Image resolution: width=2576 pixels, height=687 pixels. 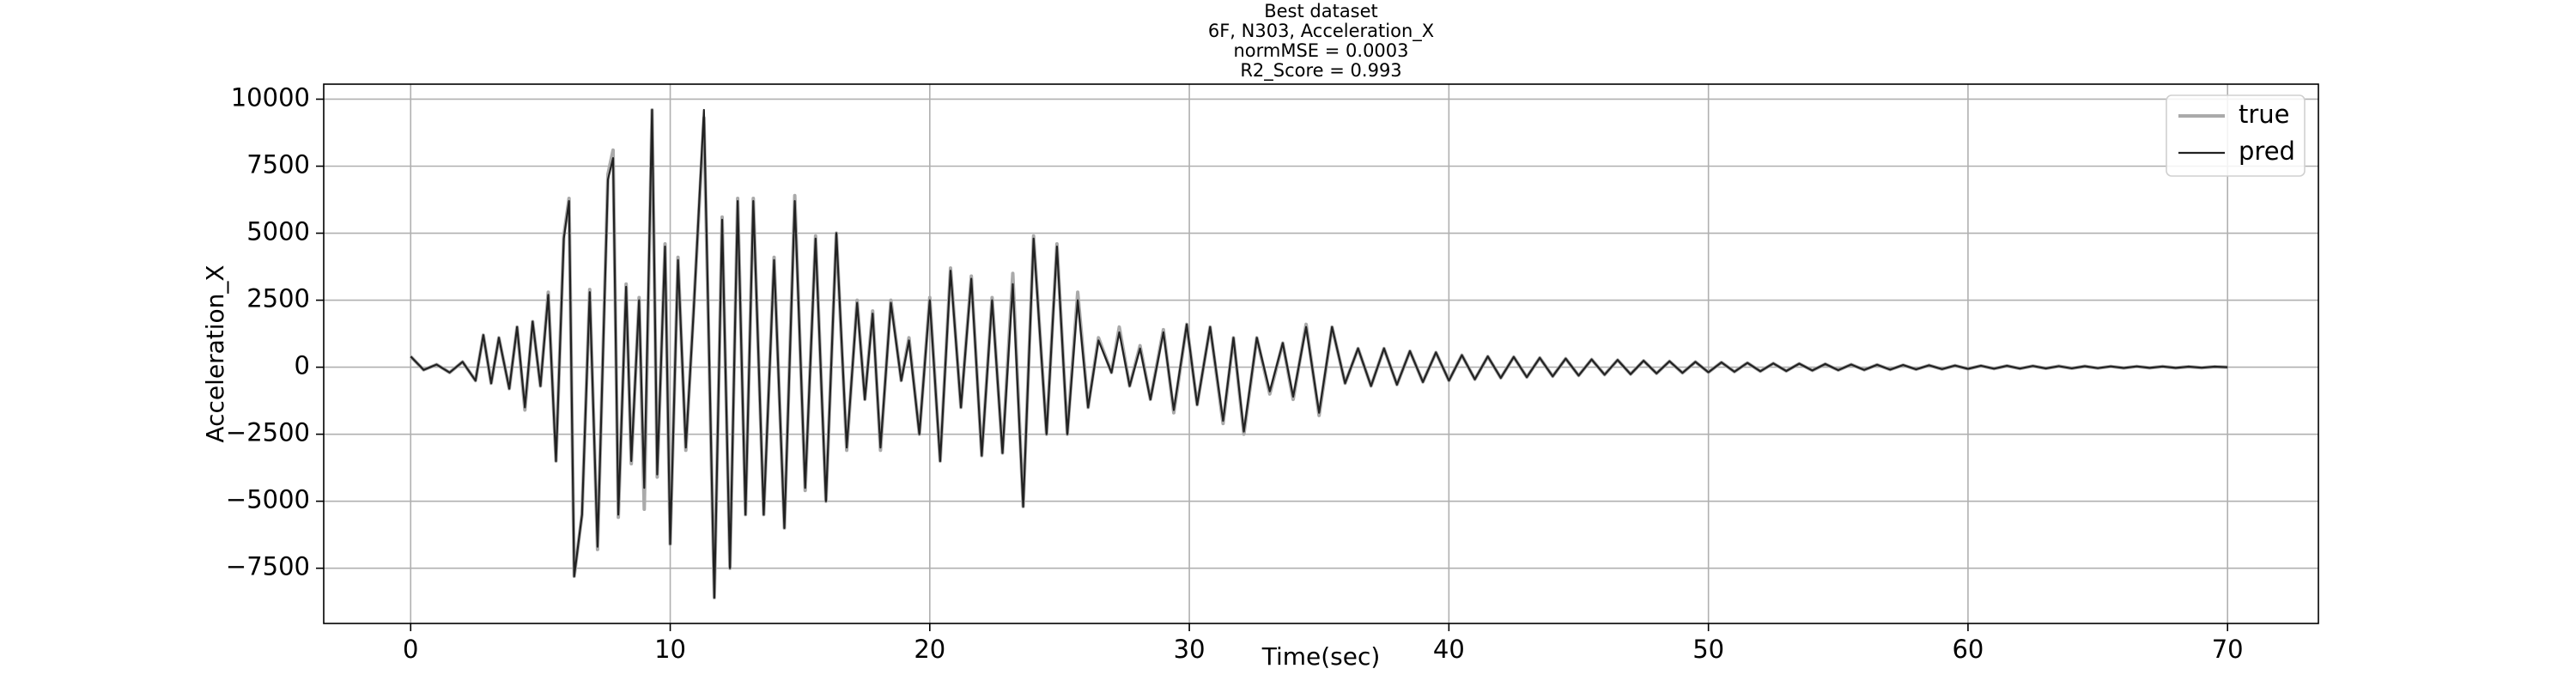 What do you see at coordinates (1321, 31) in the screenshot?
I see `chart-title: 6F, N303, Acceleration_X` at bounding box center [1321, 31].